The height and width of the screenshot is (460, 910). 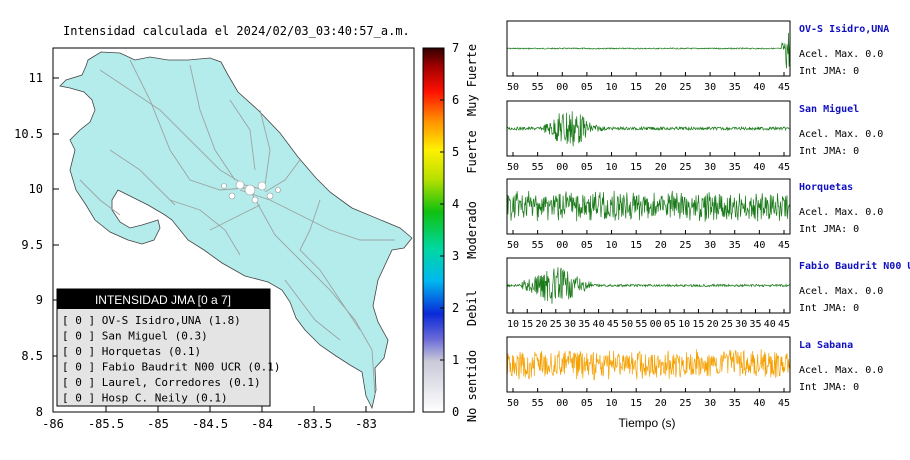 I want to click on map-x-axis: -86 -85.5 -85 -84.5 -84 -83.5 -83, so click(x=209, y=418).